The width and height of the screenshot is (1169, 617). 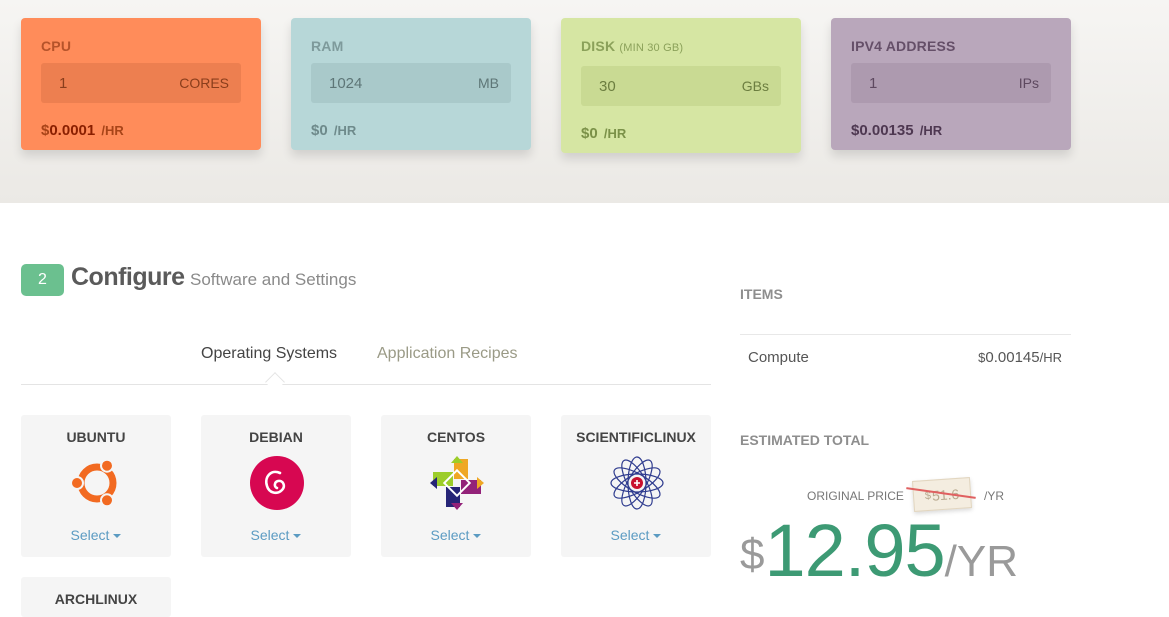 I want to click on config-tabs: Operating Systems Application Recipes, so click(x=366, y=362).